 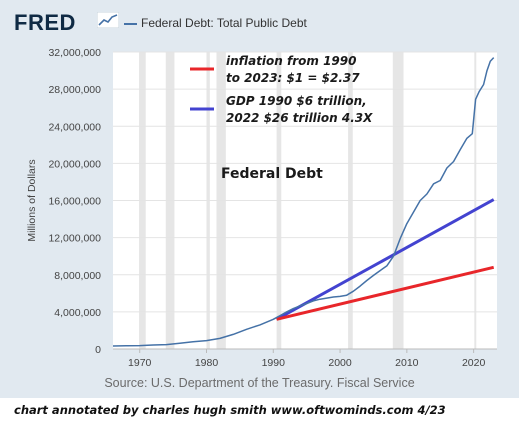 What do you see at coordinates (98, 350) in the screenshot?
I see `y-tick-label: 0` at bounding box center [98, 350].